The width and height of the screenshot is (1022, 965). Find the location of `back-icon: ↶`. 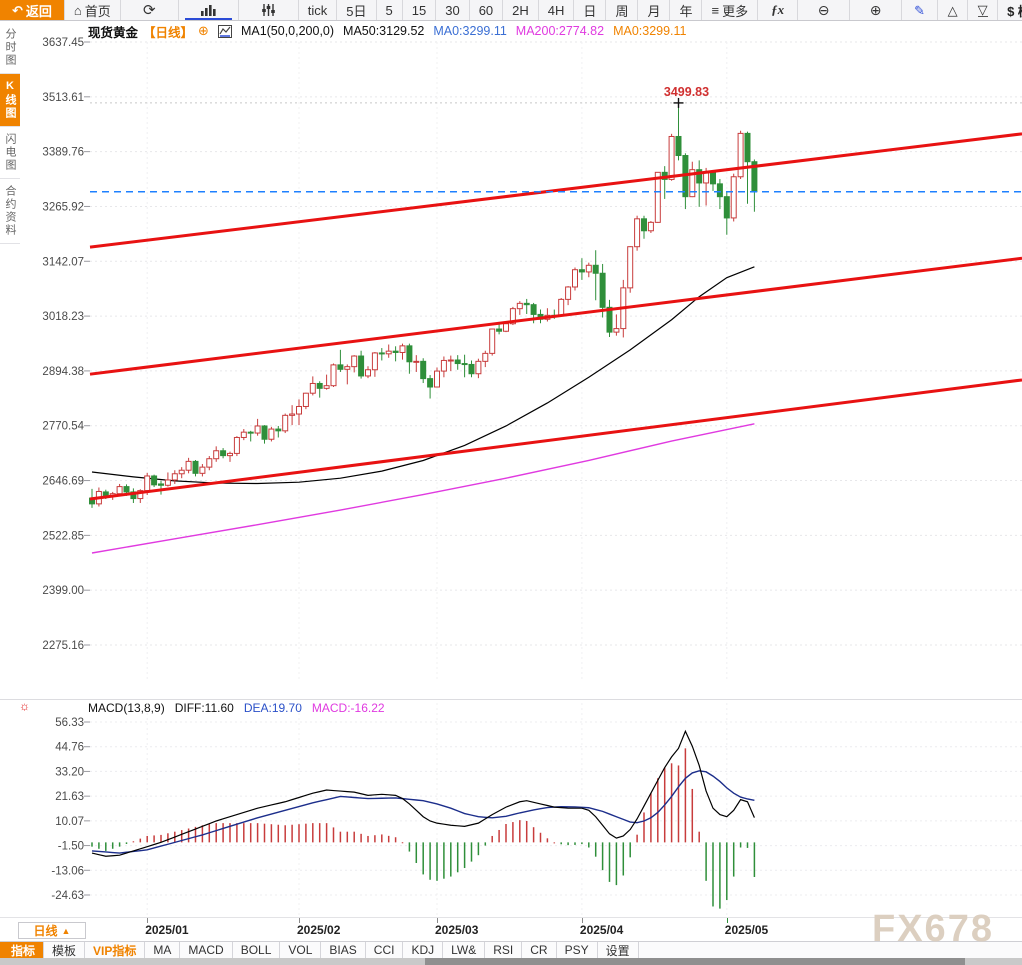

back-icon: ↶ is located at coordinates (17, 10).